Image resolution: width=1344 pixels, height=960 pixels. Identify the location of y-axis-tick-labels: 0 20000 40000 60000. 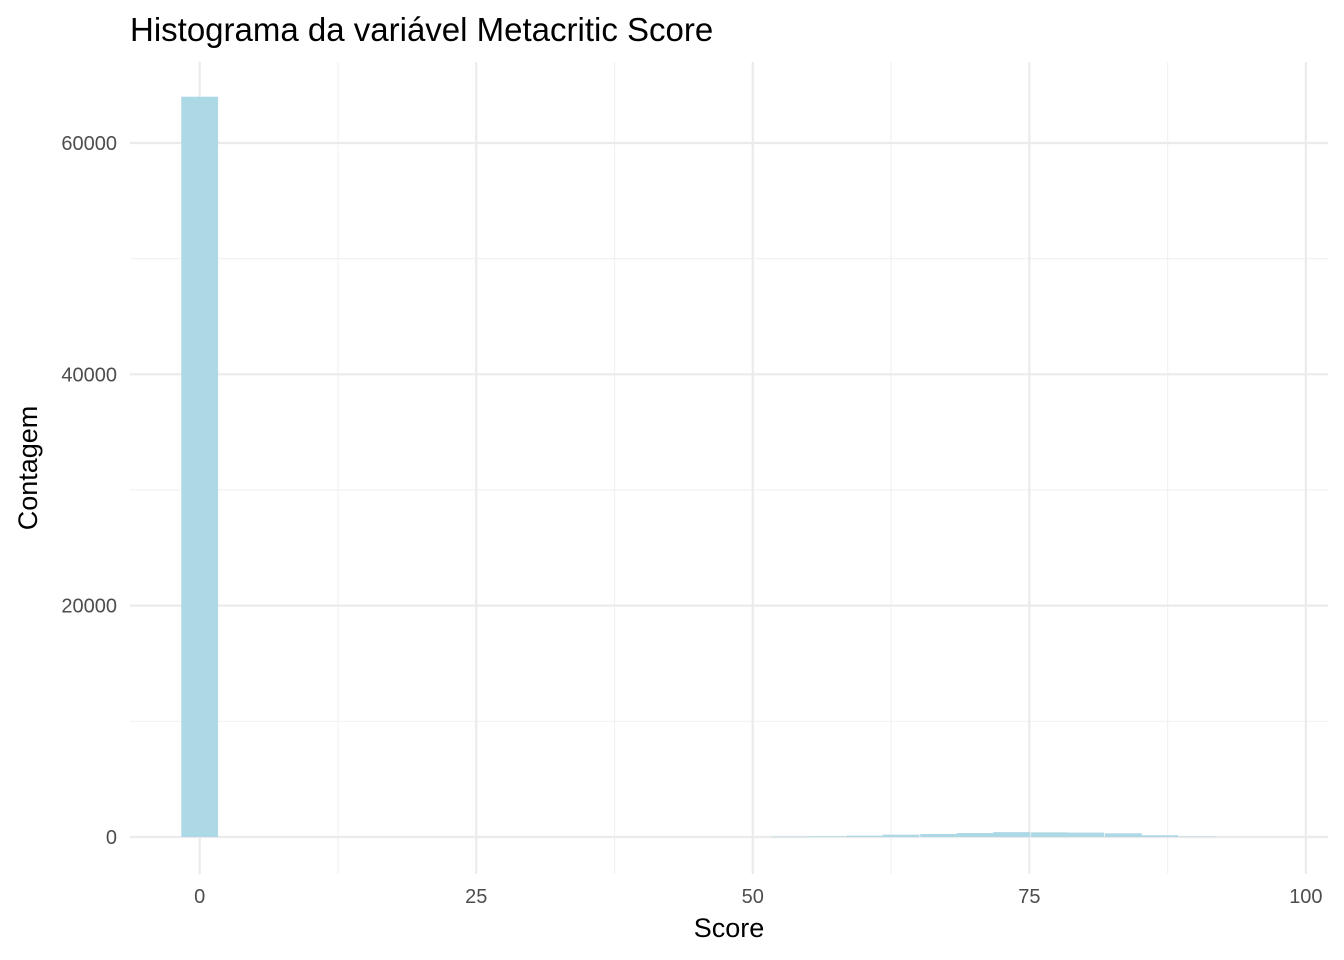
(89, 491).